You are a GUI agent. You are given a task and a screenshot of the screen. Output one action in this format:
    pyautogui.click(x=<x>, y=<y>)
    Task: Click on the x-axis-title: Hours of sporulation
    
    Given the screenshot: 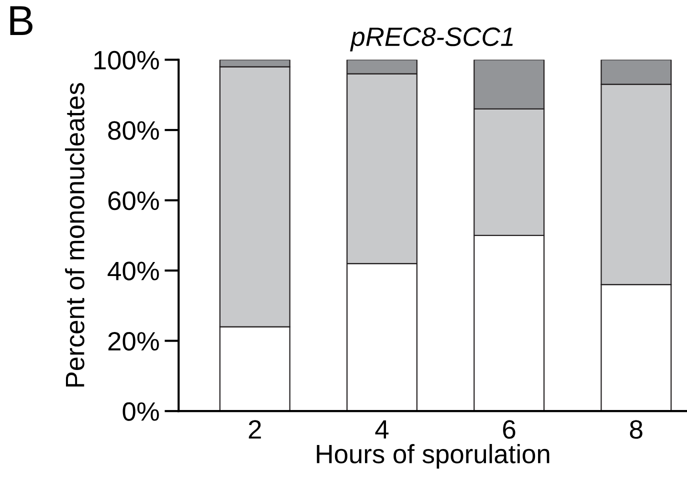 What is the action you would take?
    pyautogui.click(x=433, y=456)
    